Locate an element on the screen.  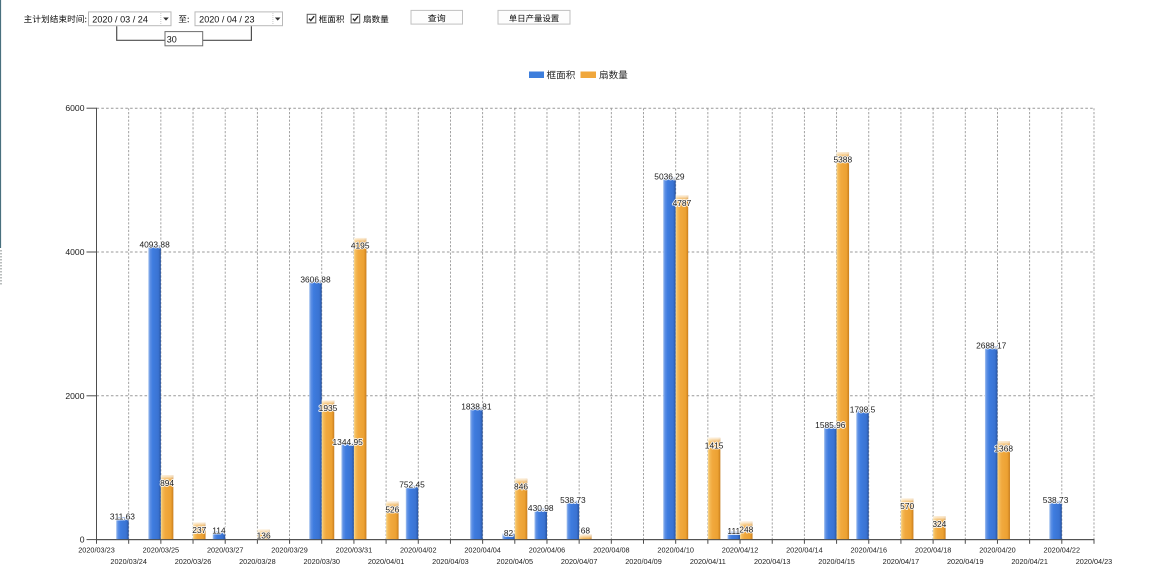
svg-text: 2020/03/28 is located at coordinates (257, 561).